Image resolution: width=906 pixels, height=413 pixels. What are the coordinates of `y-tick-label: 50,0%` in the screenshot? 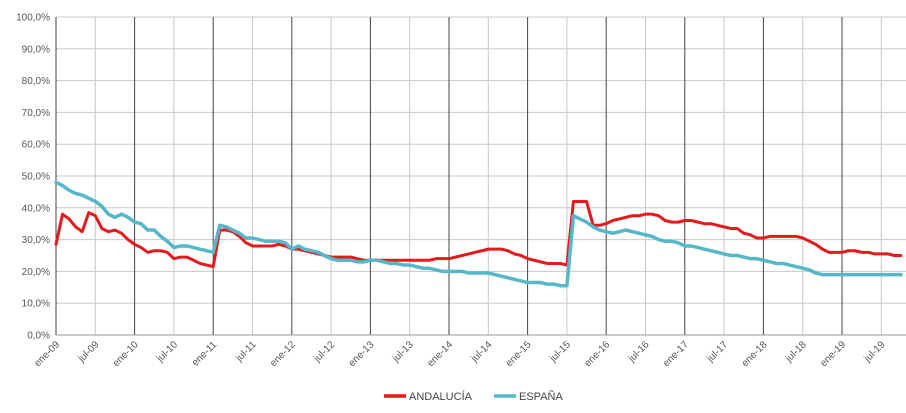 It's located at (36, 177).